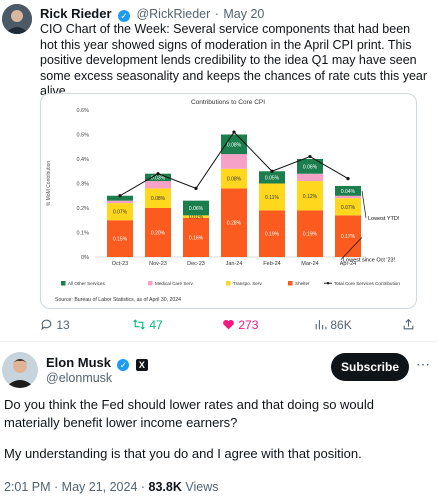 This screenshot has height=500, width=437. I want to click on retweet-count: 47, so click(156, 325).